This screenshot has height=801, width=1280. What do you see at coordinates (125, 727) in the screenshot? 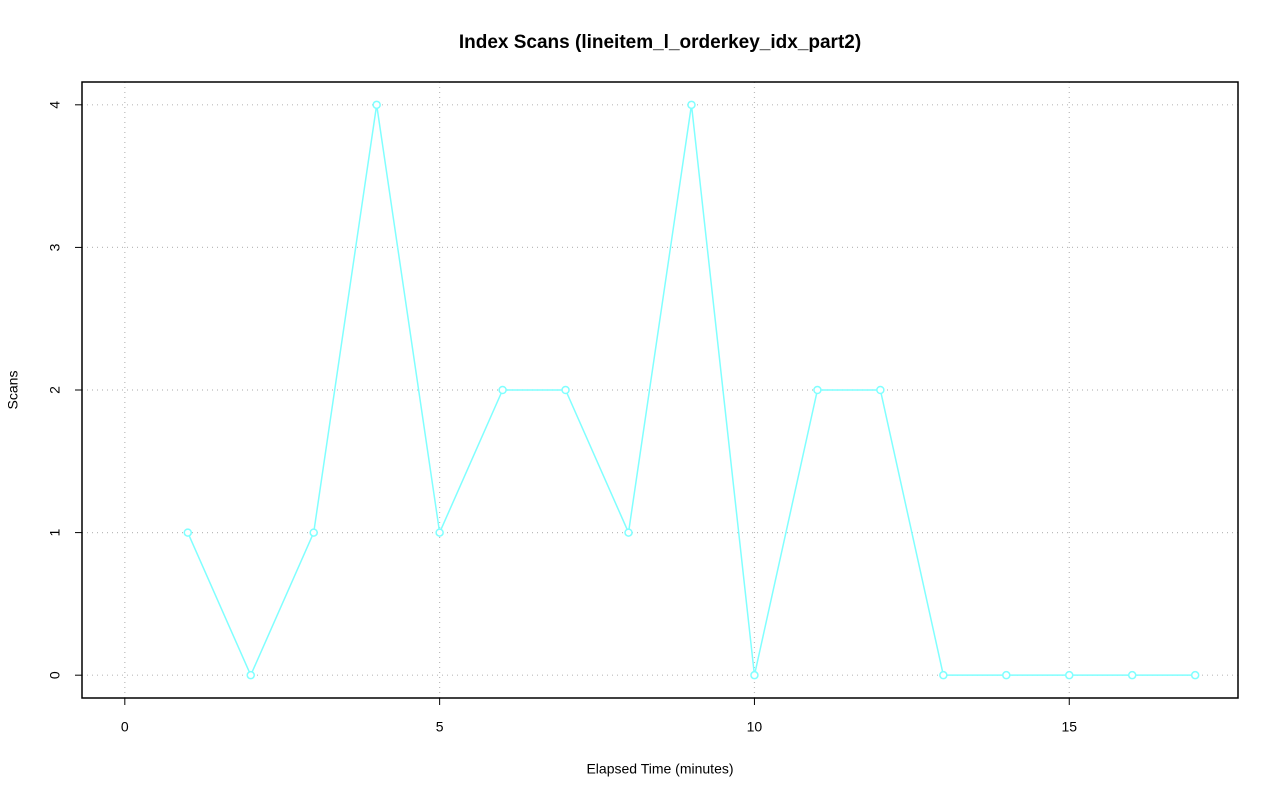
I see `x-tick-label: 0` at bounding box center [125, 727].